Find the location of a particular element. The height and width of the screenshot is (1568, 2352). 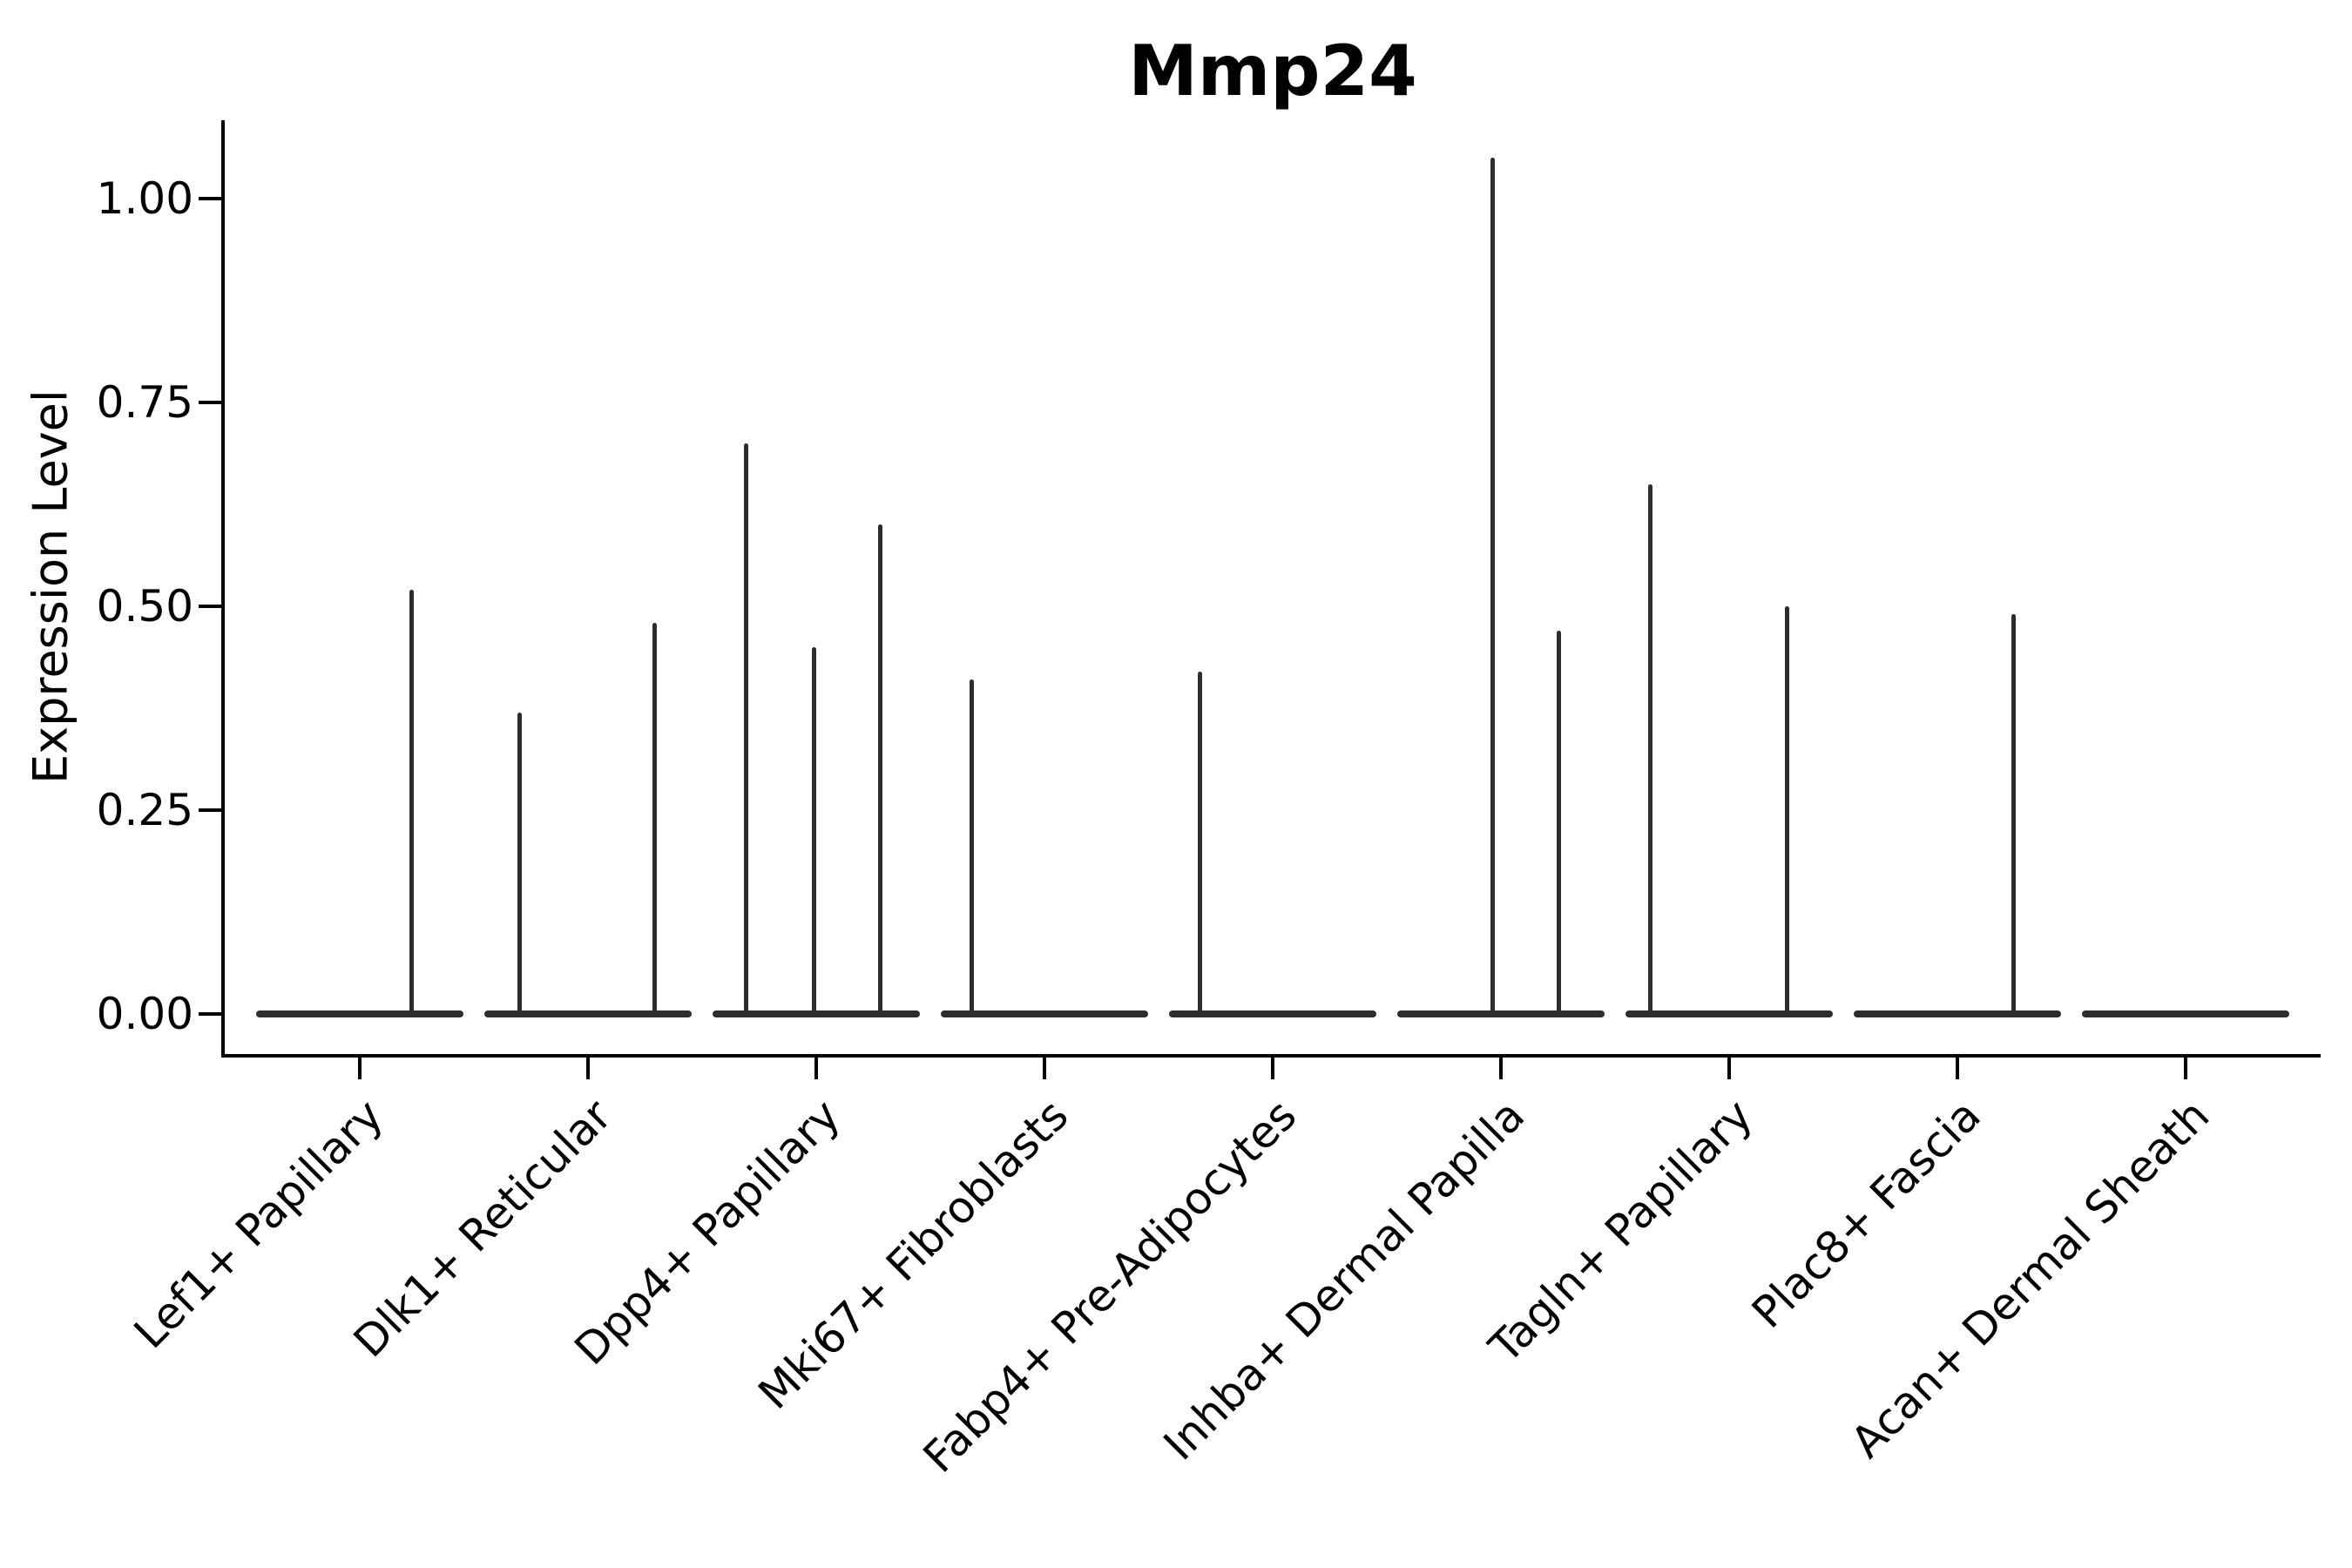

y-tick-label: 0.00 is located at coordinates (145, 1014).